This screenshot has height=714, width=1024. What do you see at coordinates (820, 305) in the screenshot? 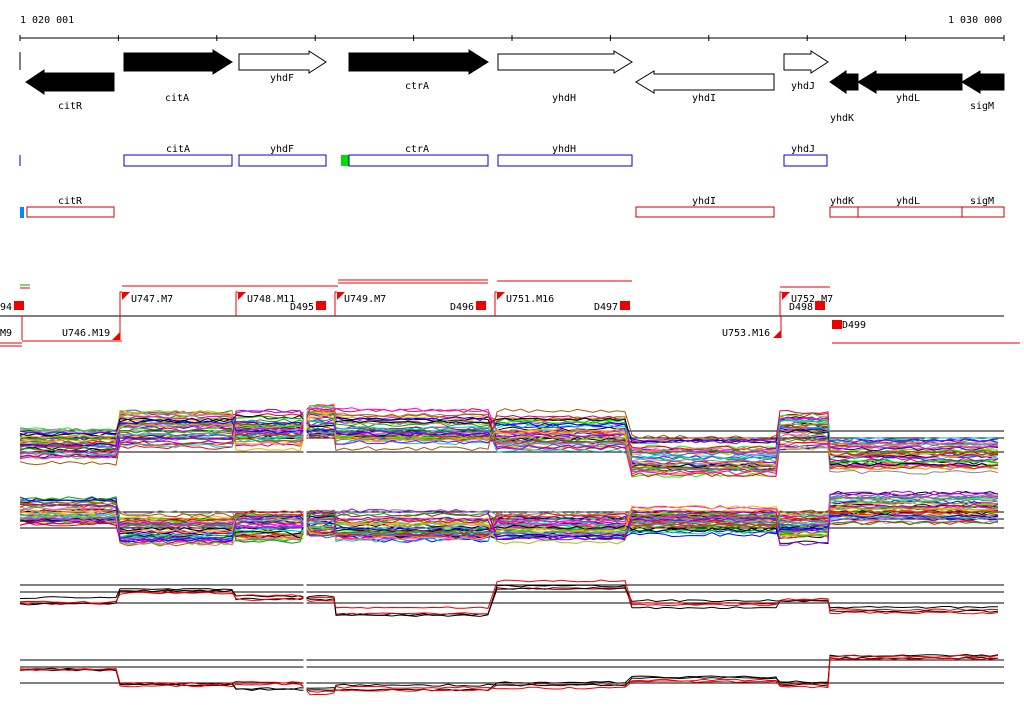
I see `feature-block-d498` at bounding box center [820, 305].